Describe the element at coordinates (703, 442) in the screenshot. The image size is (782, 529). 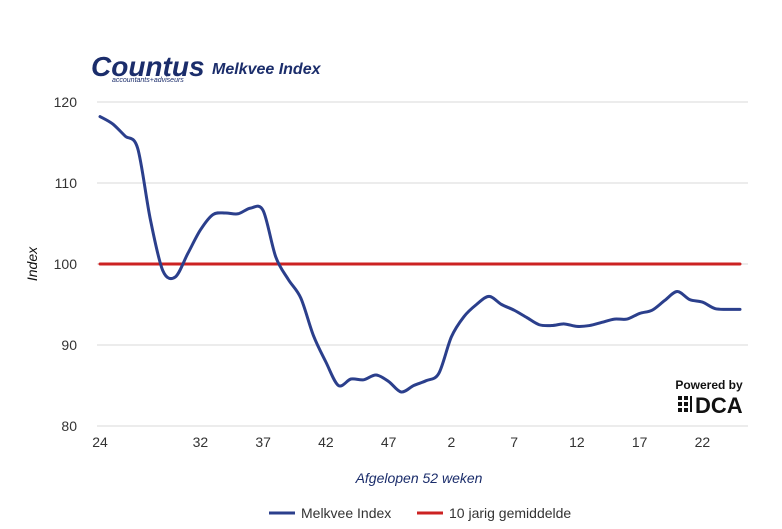
I see `x-tick-label: 22` at that location.